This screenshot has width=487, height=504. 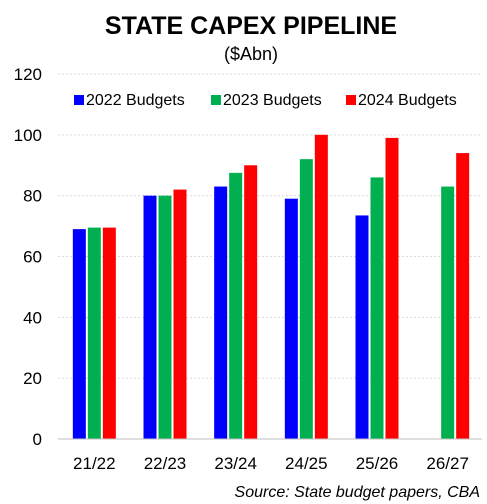 I want to click on bar-23-24-2022-budgets, so click(x=221, y=312).